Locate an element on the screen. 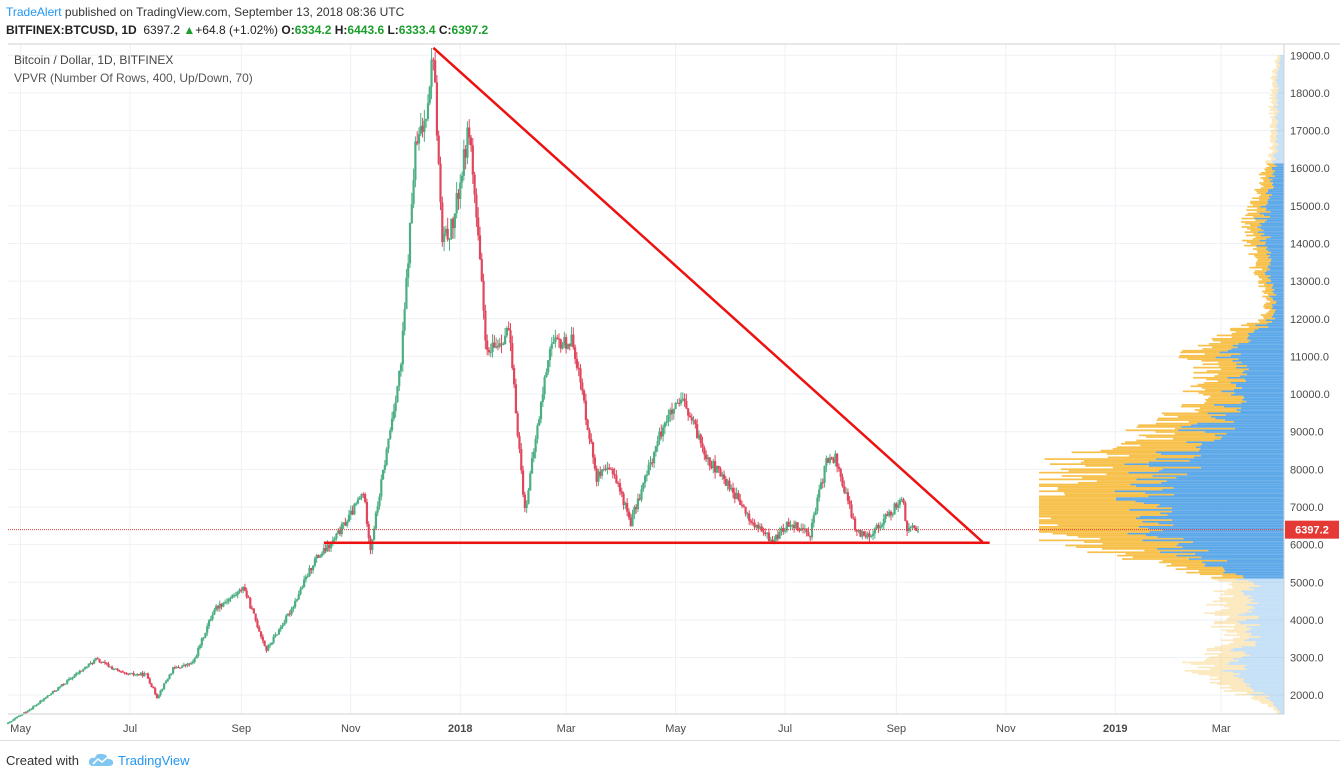 Image resolution: width=1340 pixels, height=777 pixels. tradingview-brand: TradingView is located at coordinates (154, 760).